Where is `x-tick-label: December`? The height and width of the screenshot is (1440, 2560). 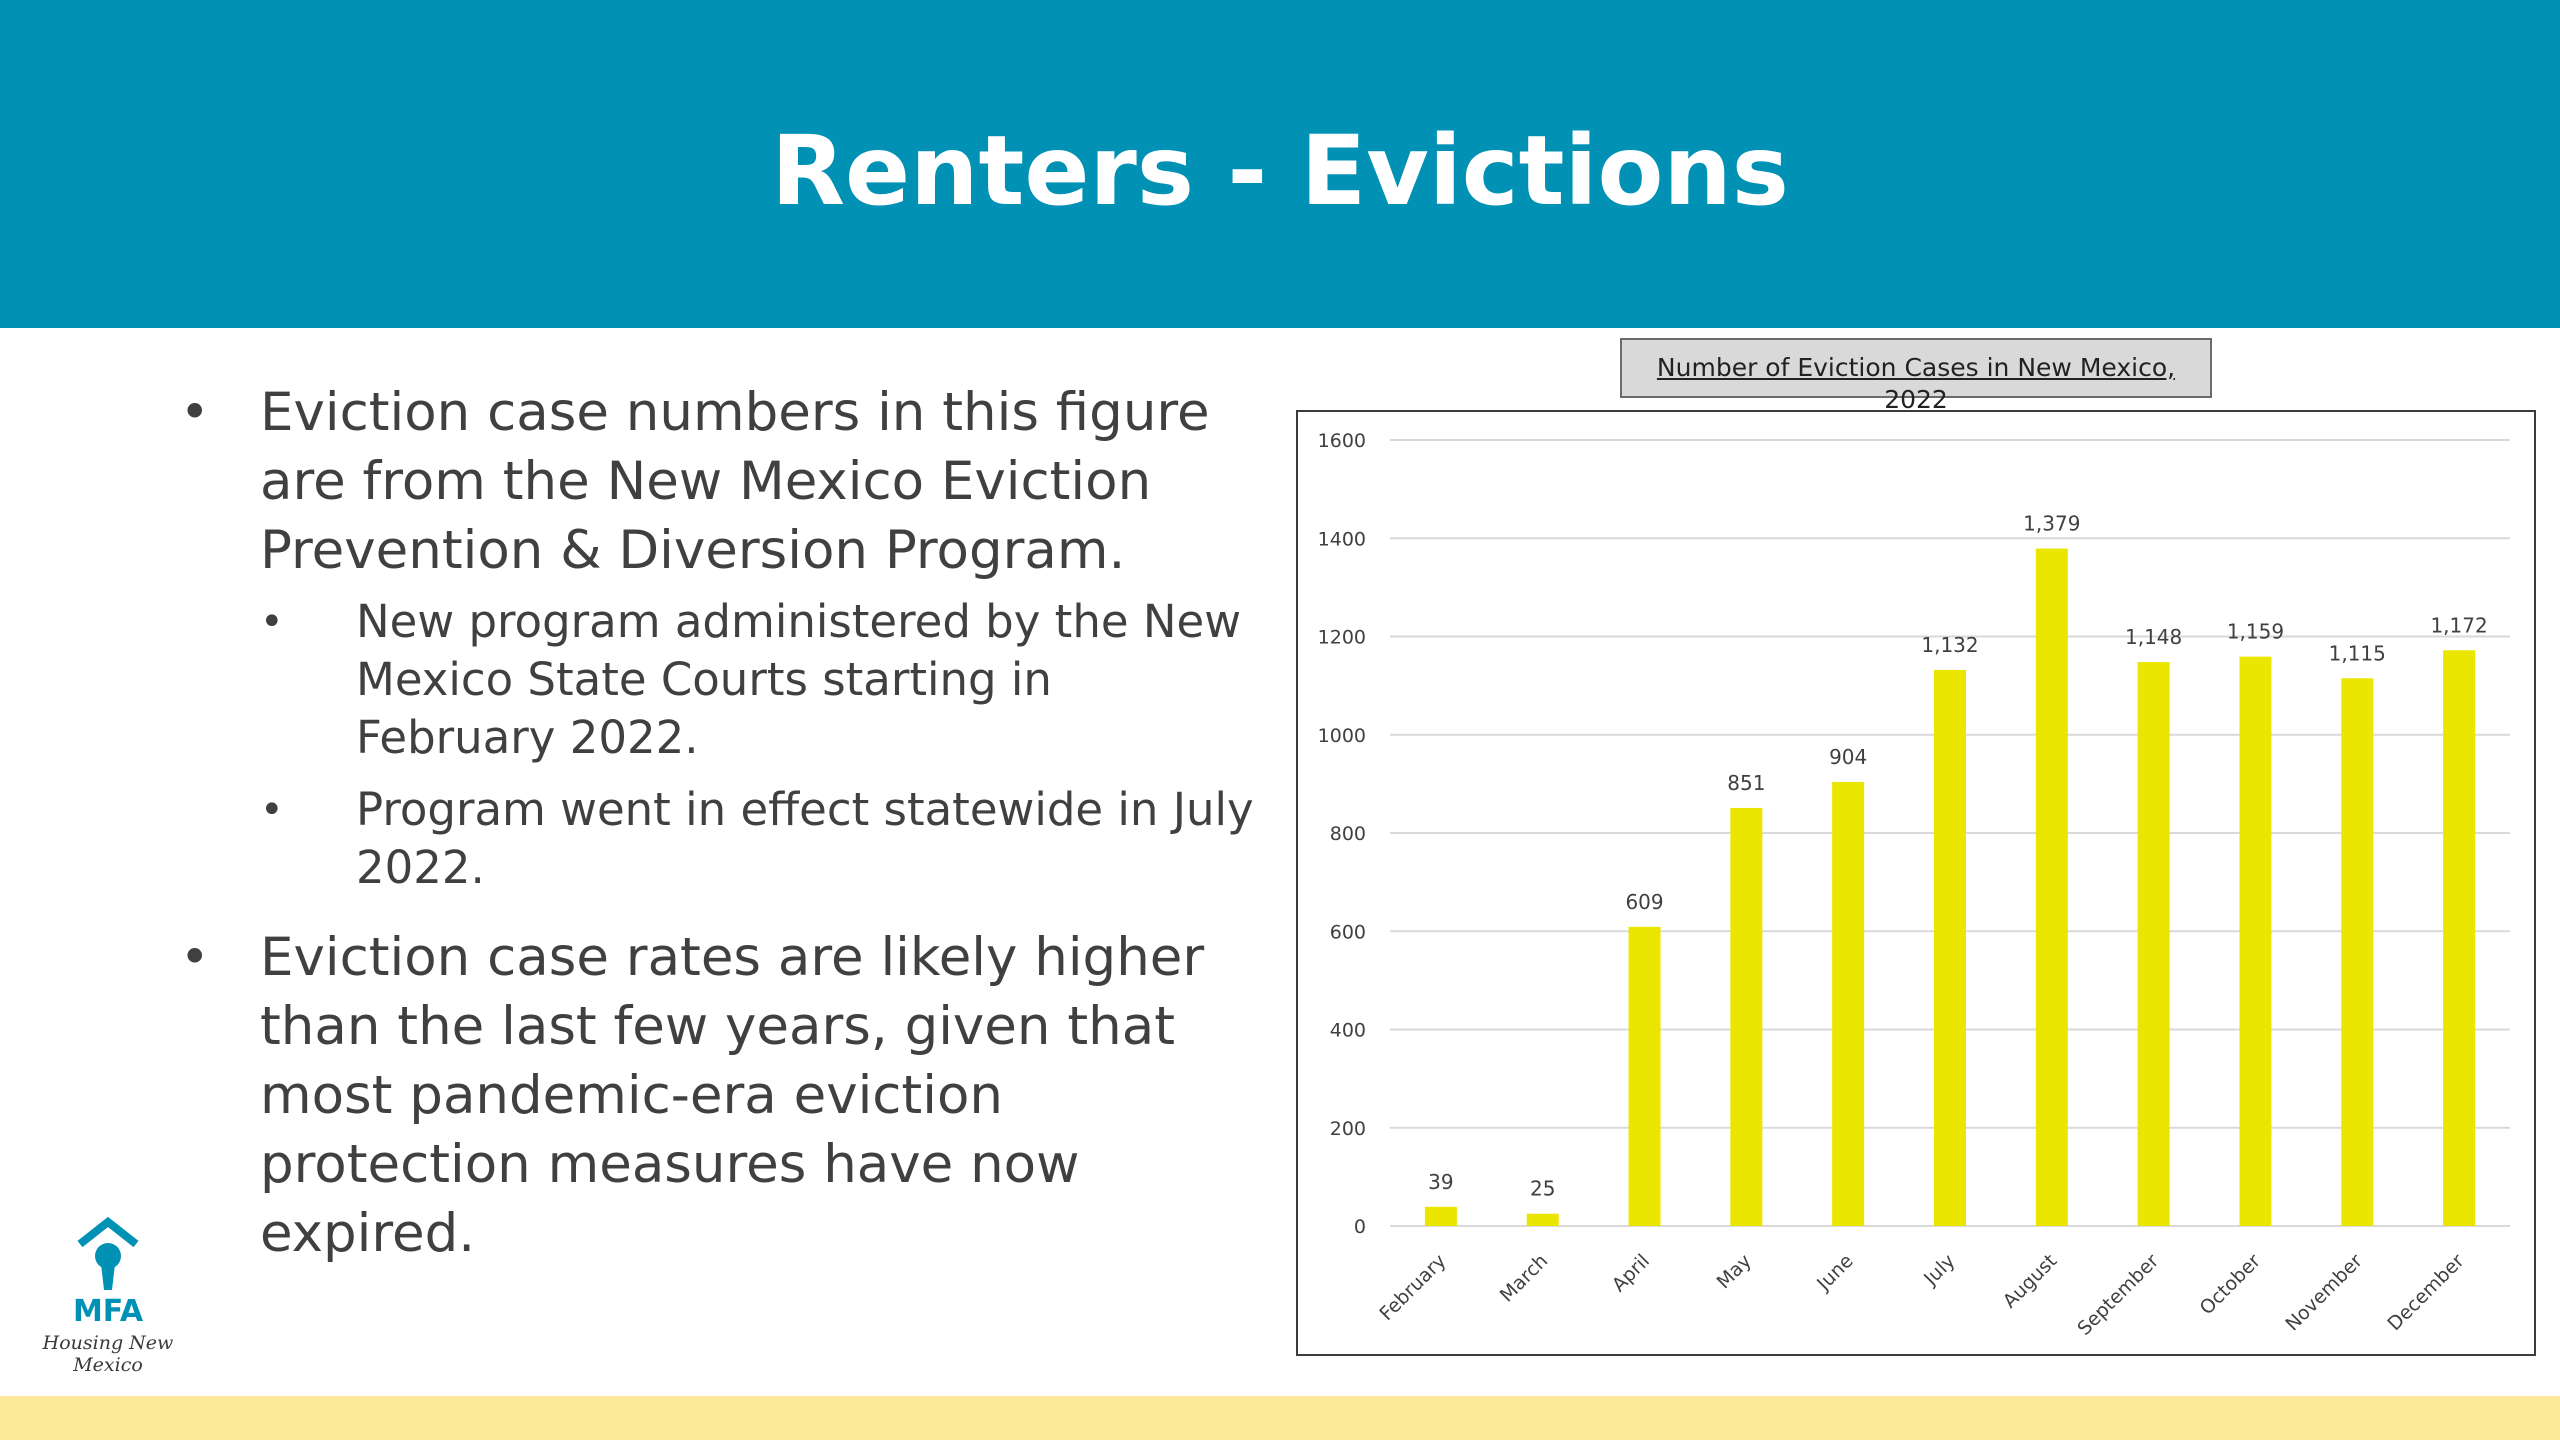
x-tick-label: December is located at coordinates (2425, 1292).